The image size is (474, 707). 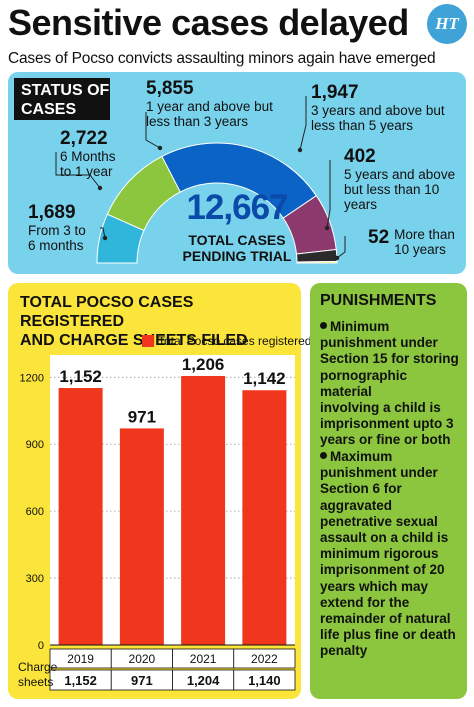 What do you see at coordinates (235, 341) in the screenshot?
I see `legend-label: Total Pocso cases registered` at bounding box center [235, 341].